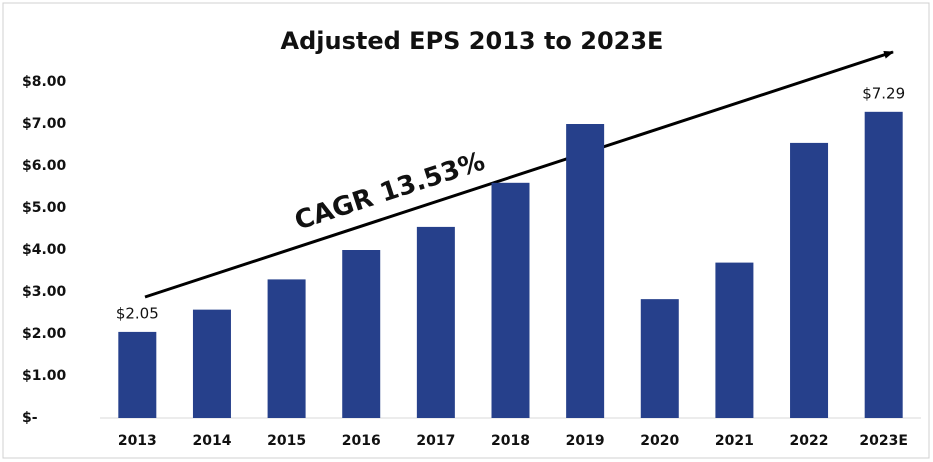  What do you see at coordinates (435, 441) in the screenshot?
I see `x-tick-label: 2017` at bounding box center [435, 441].